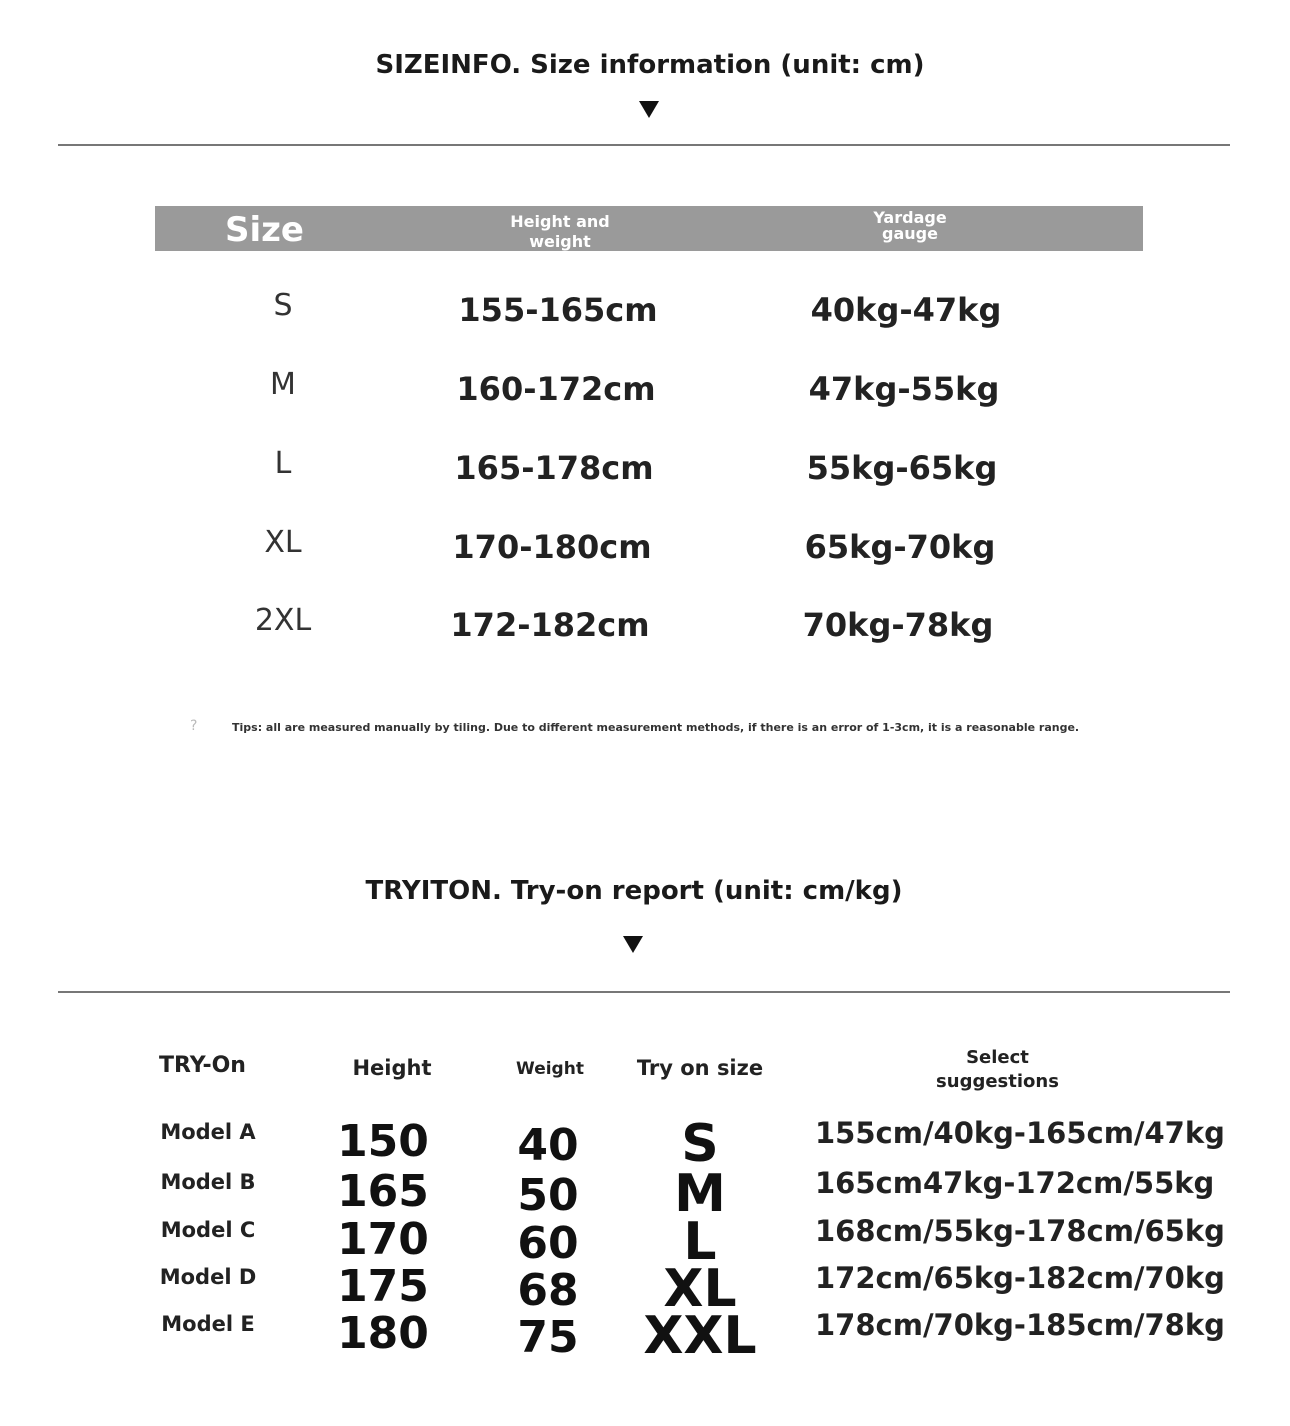 The width and height of the screenshot is (1290, 1426). I want to click on height-cell: 170-180cm, so click(552, 547).